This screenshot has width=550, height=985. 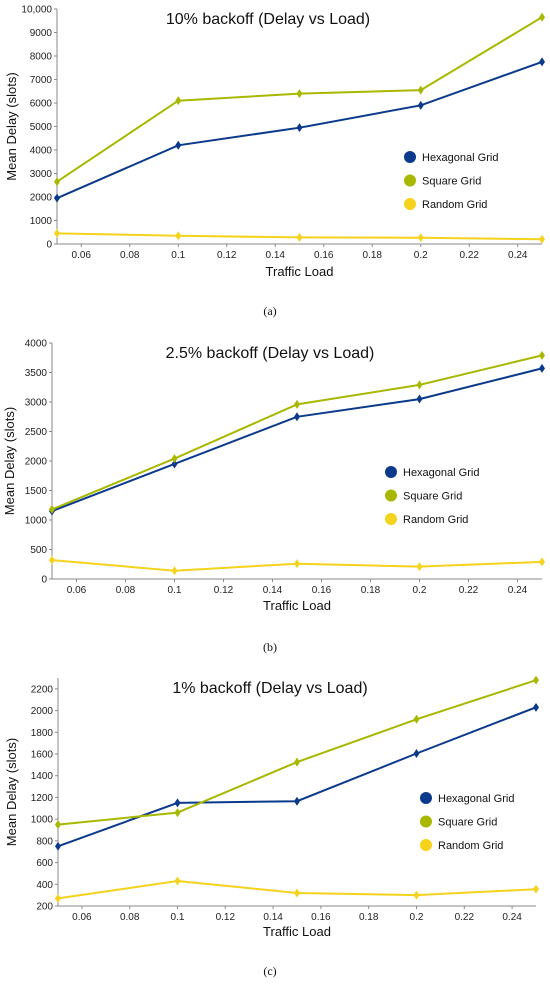 What do you see at coordinates (42, 798) in the screenshot?
I see `y-tick-label: 1200` at bounding box center [42, 798].